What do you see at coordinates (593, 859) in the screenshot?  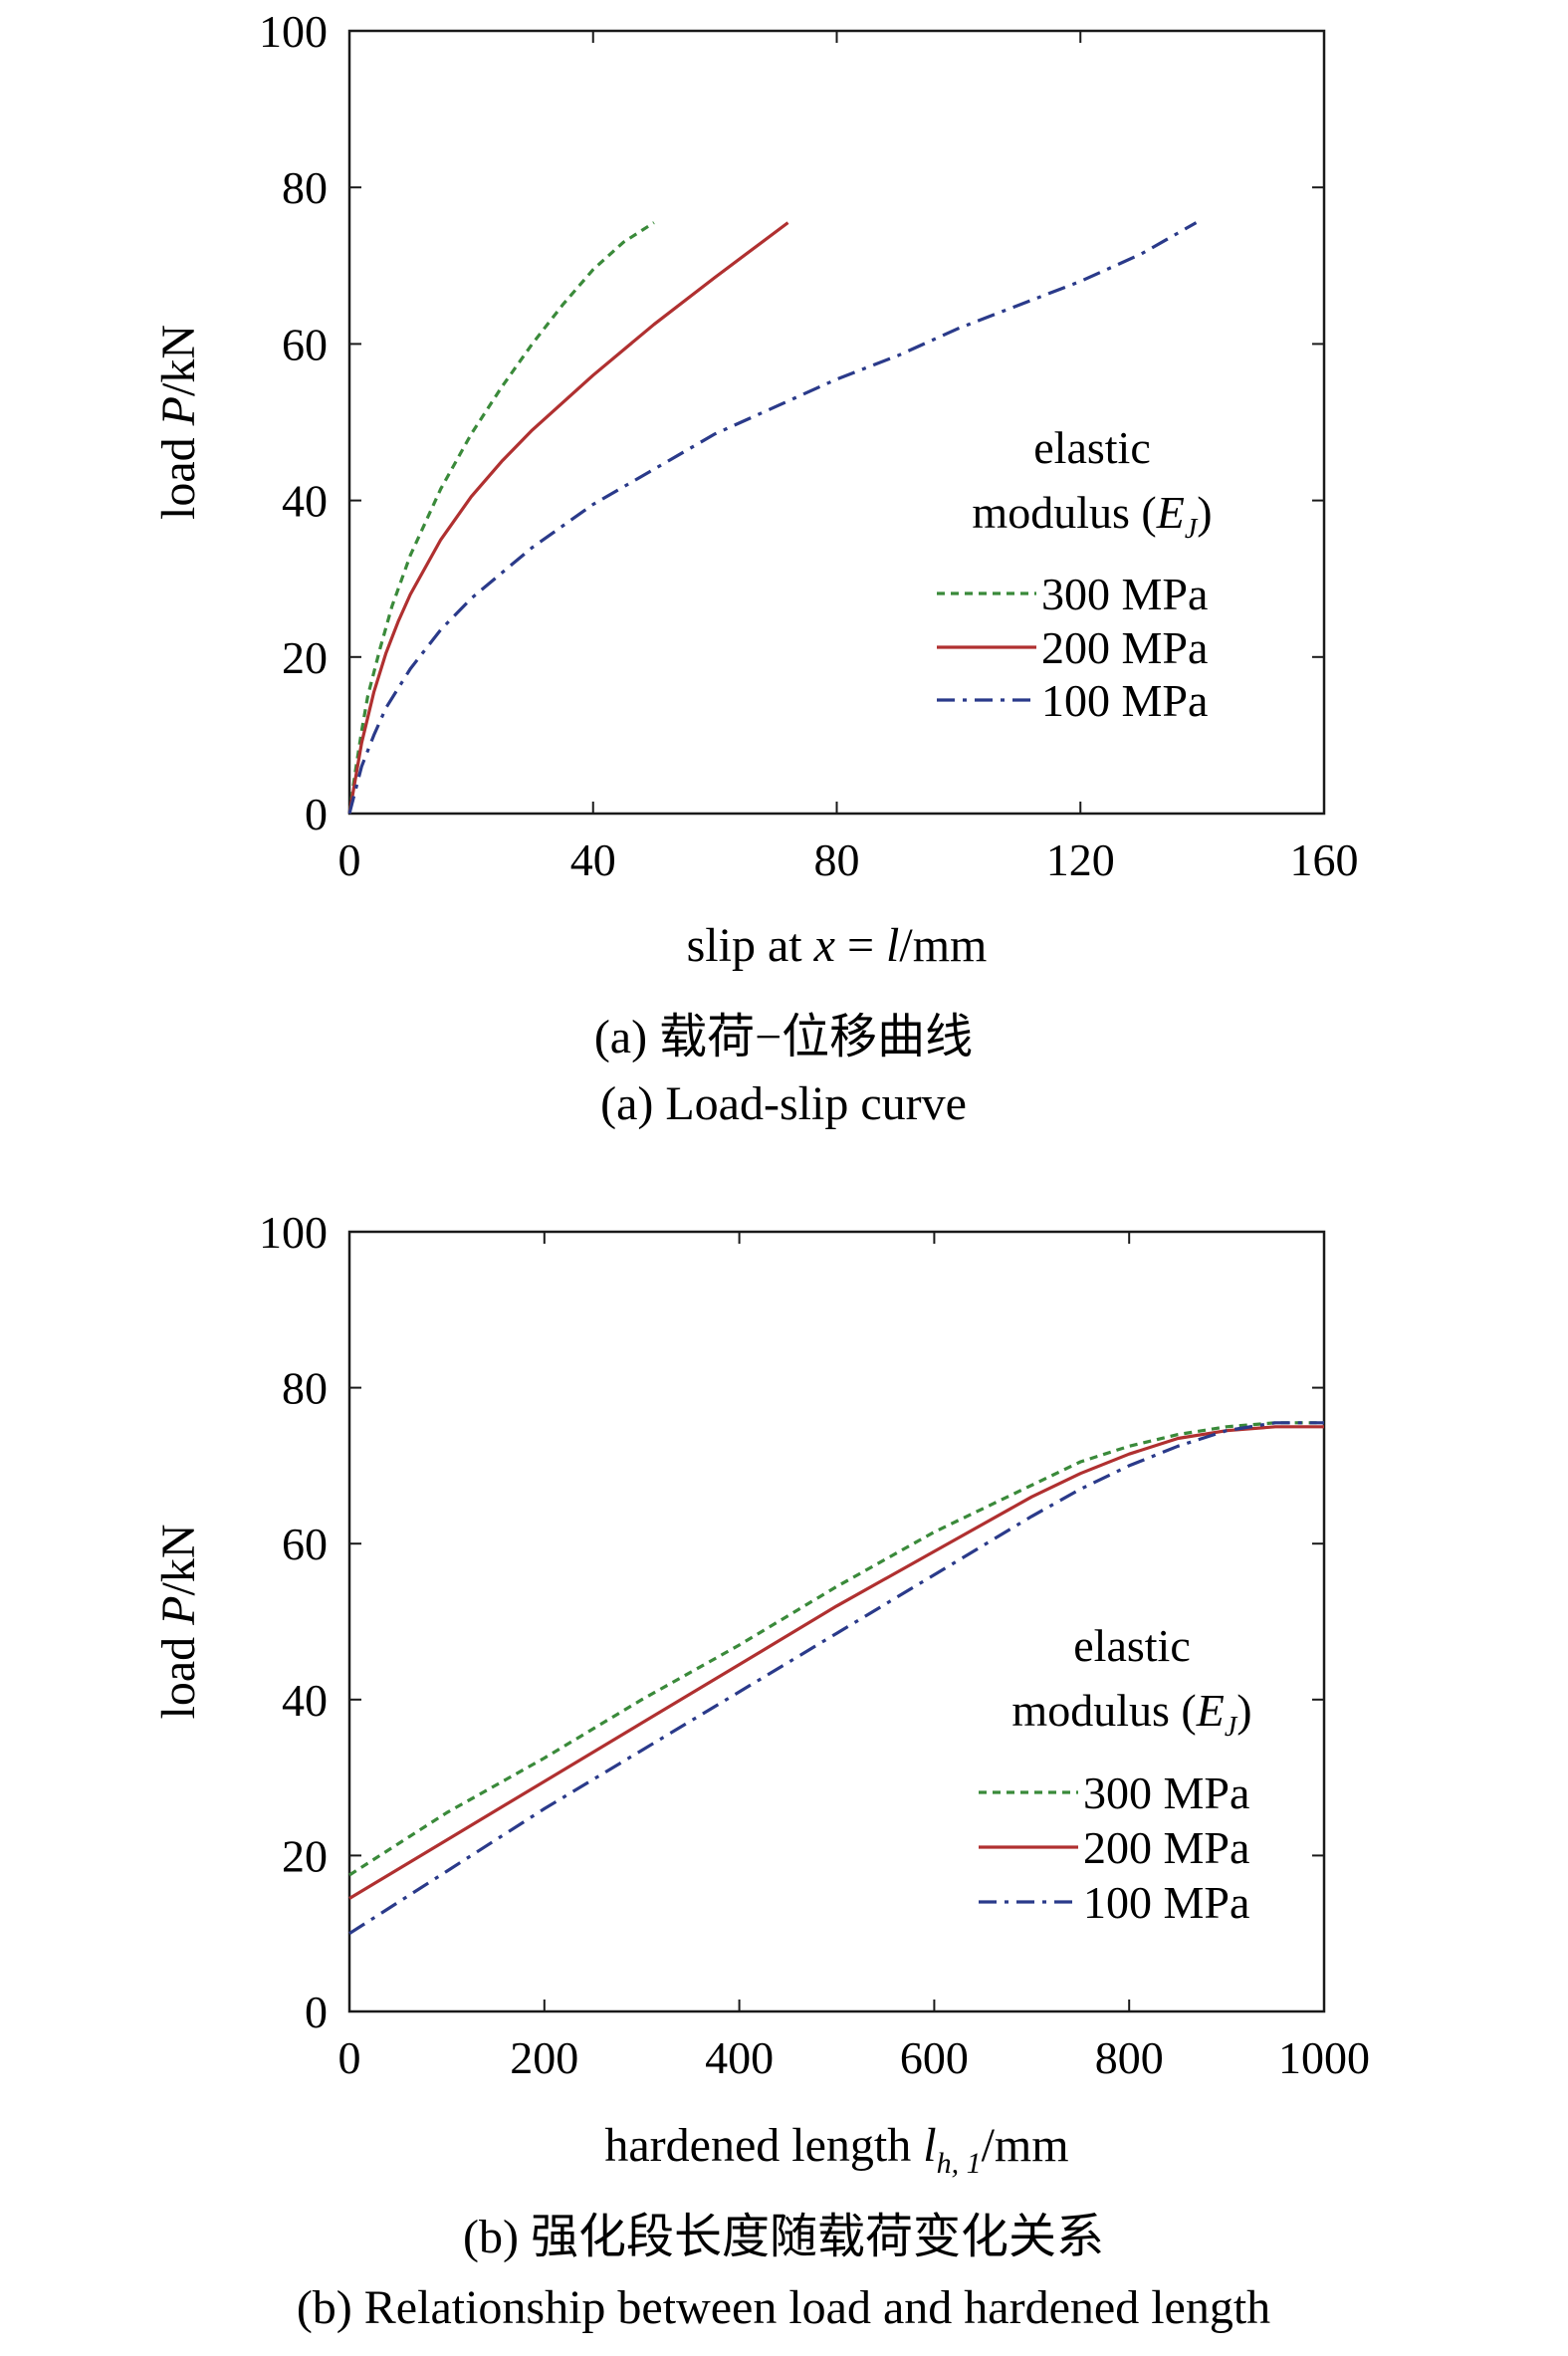 I see `x-tick-label: 40` at bounding box center [593, 859].